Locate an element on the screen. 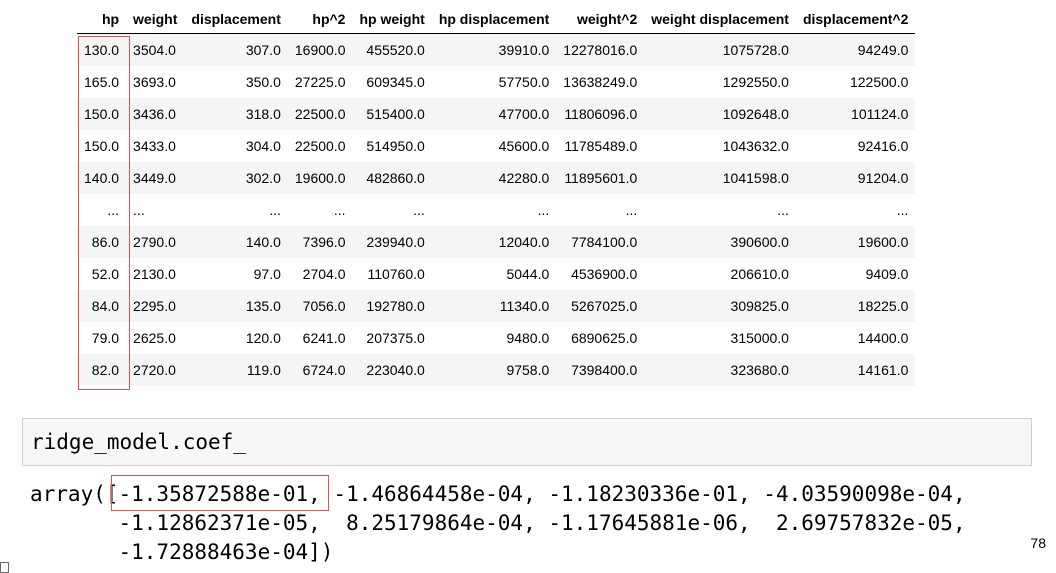 Image resolution: width=1056 pixels, height=573 pixels. table-cell: 6890625.0 is located at coordinates (600, 338).